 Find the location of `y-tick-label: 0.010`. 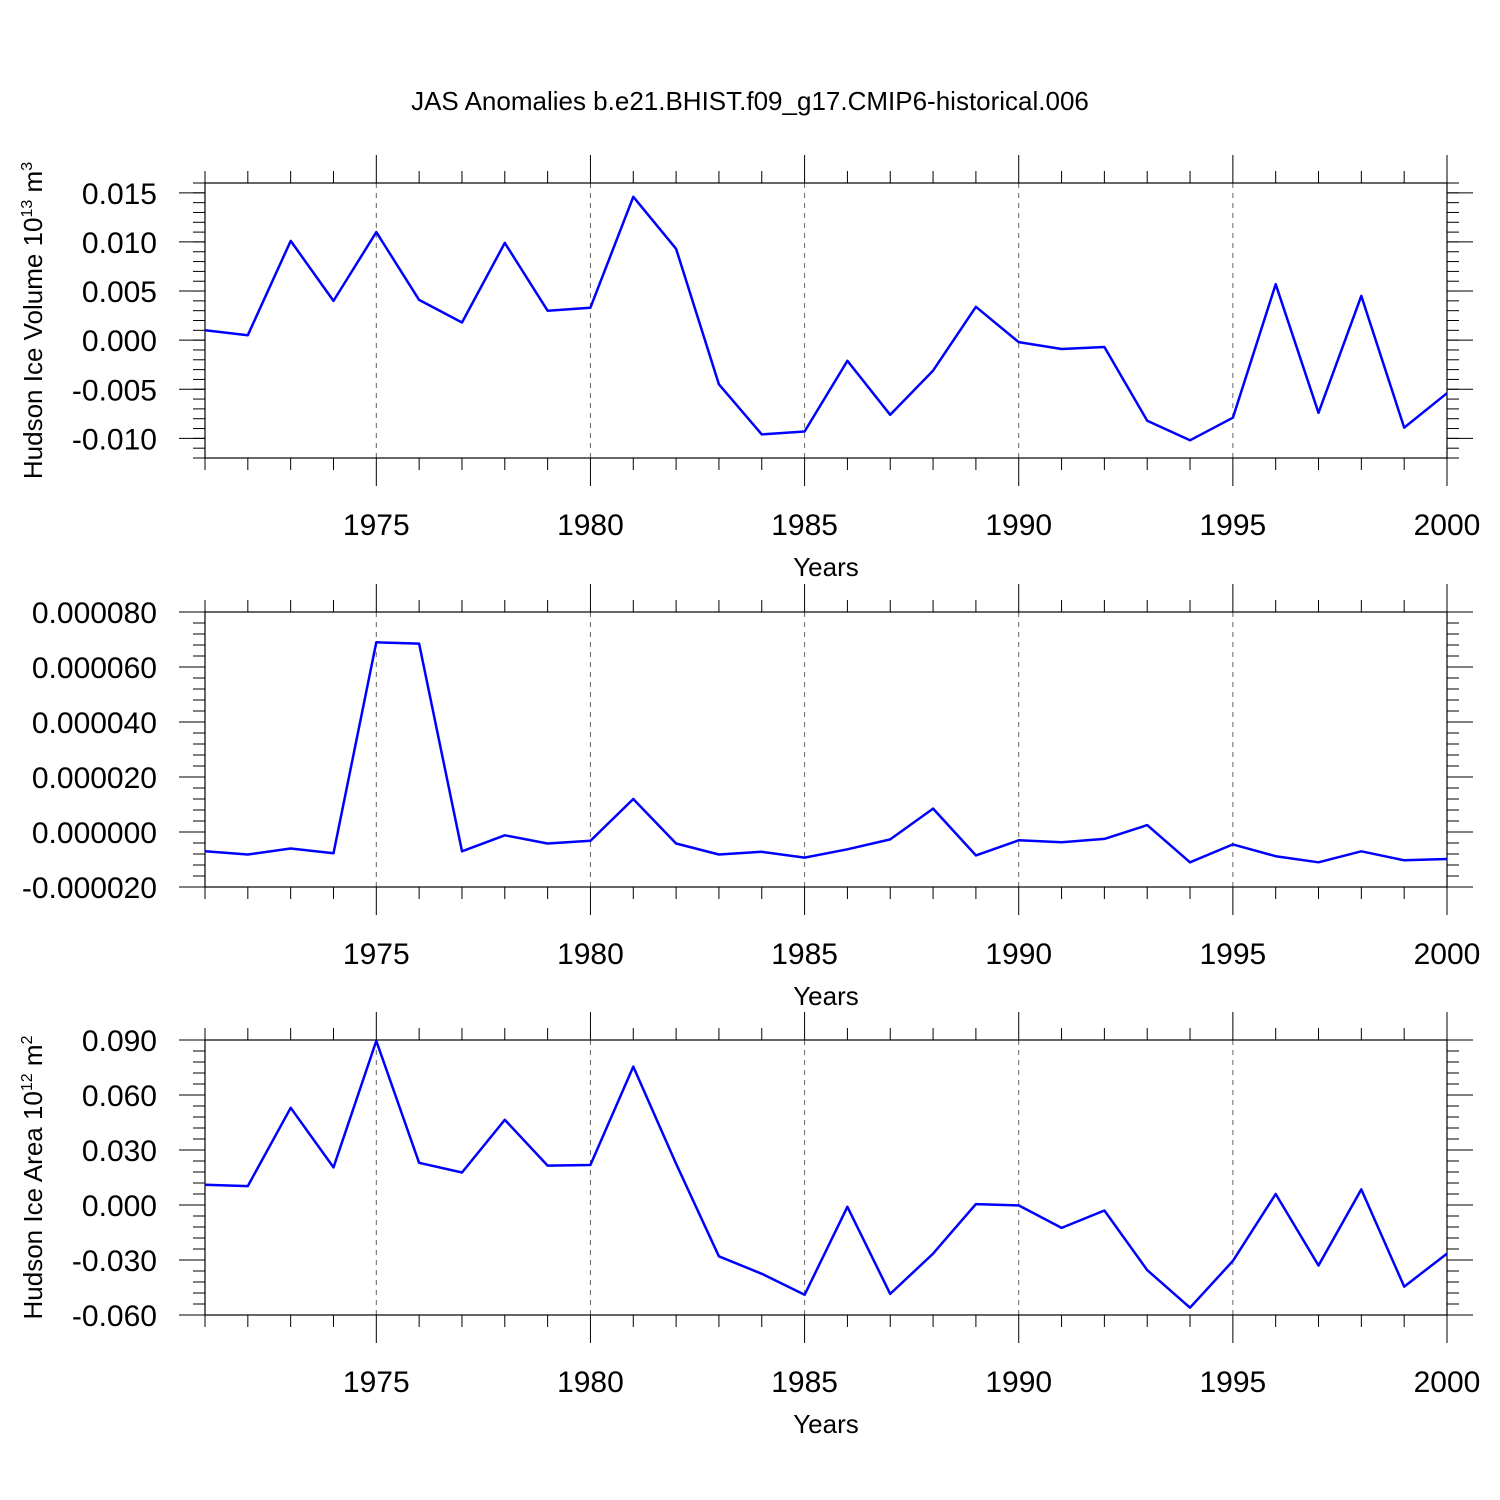

y-tick-label: 0.010 is located at coordinates (119, 243).